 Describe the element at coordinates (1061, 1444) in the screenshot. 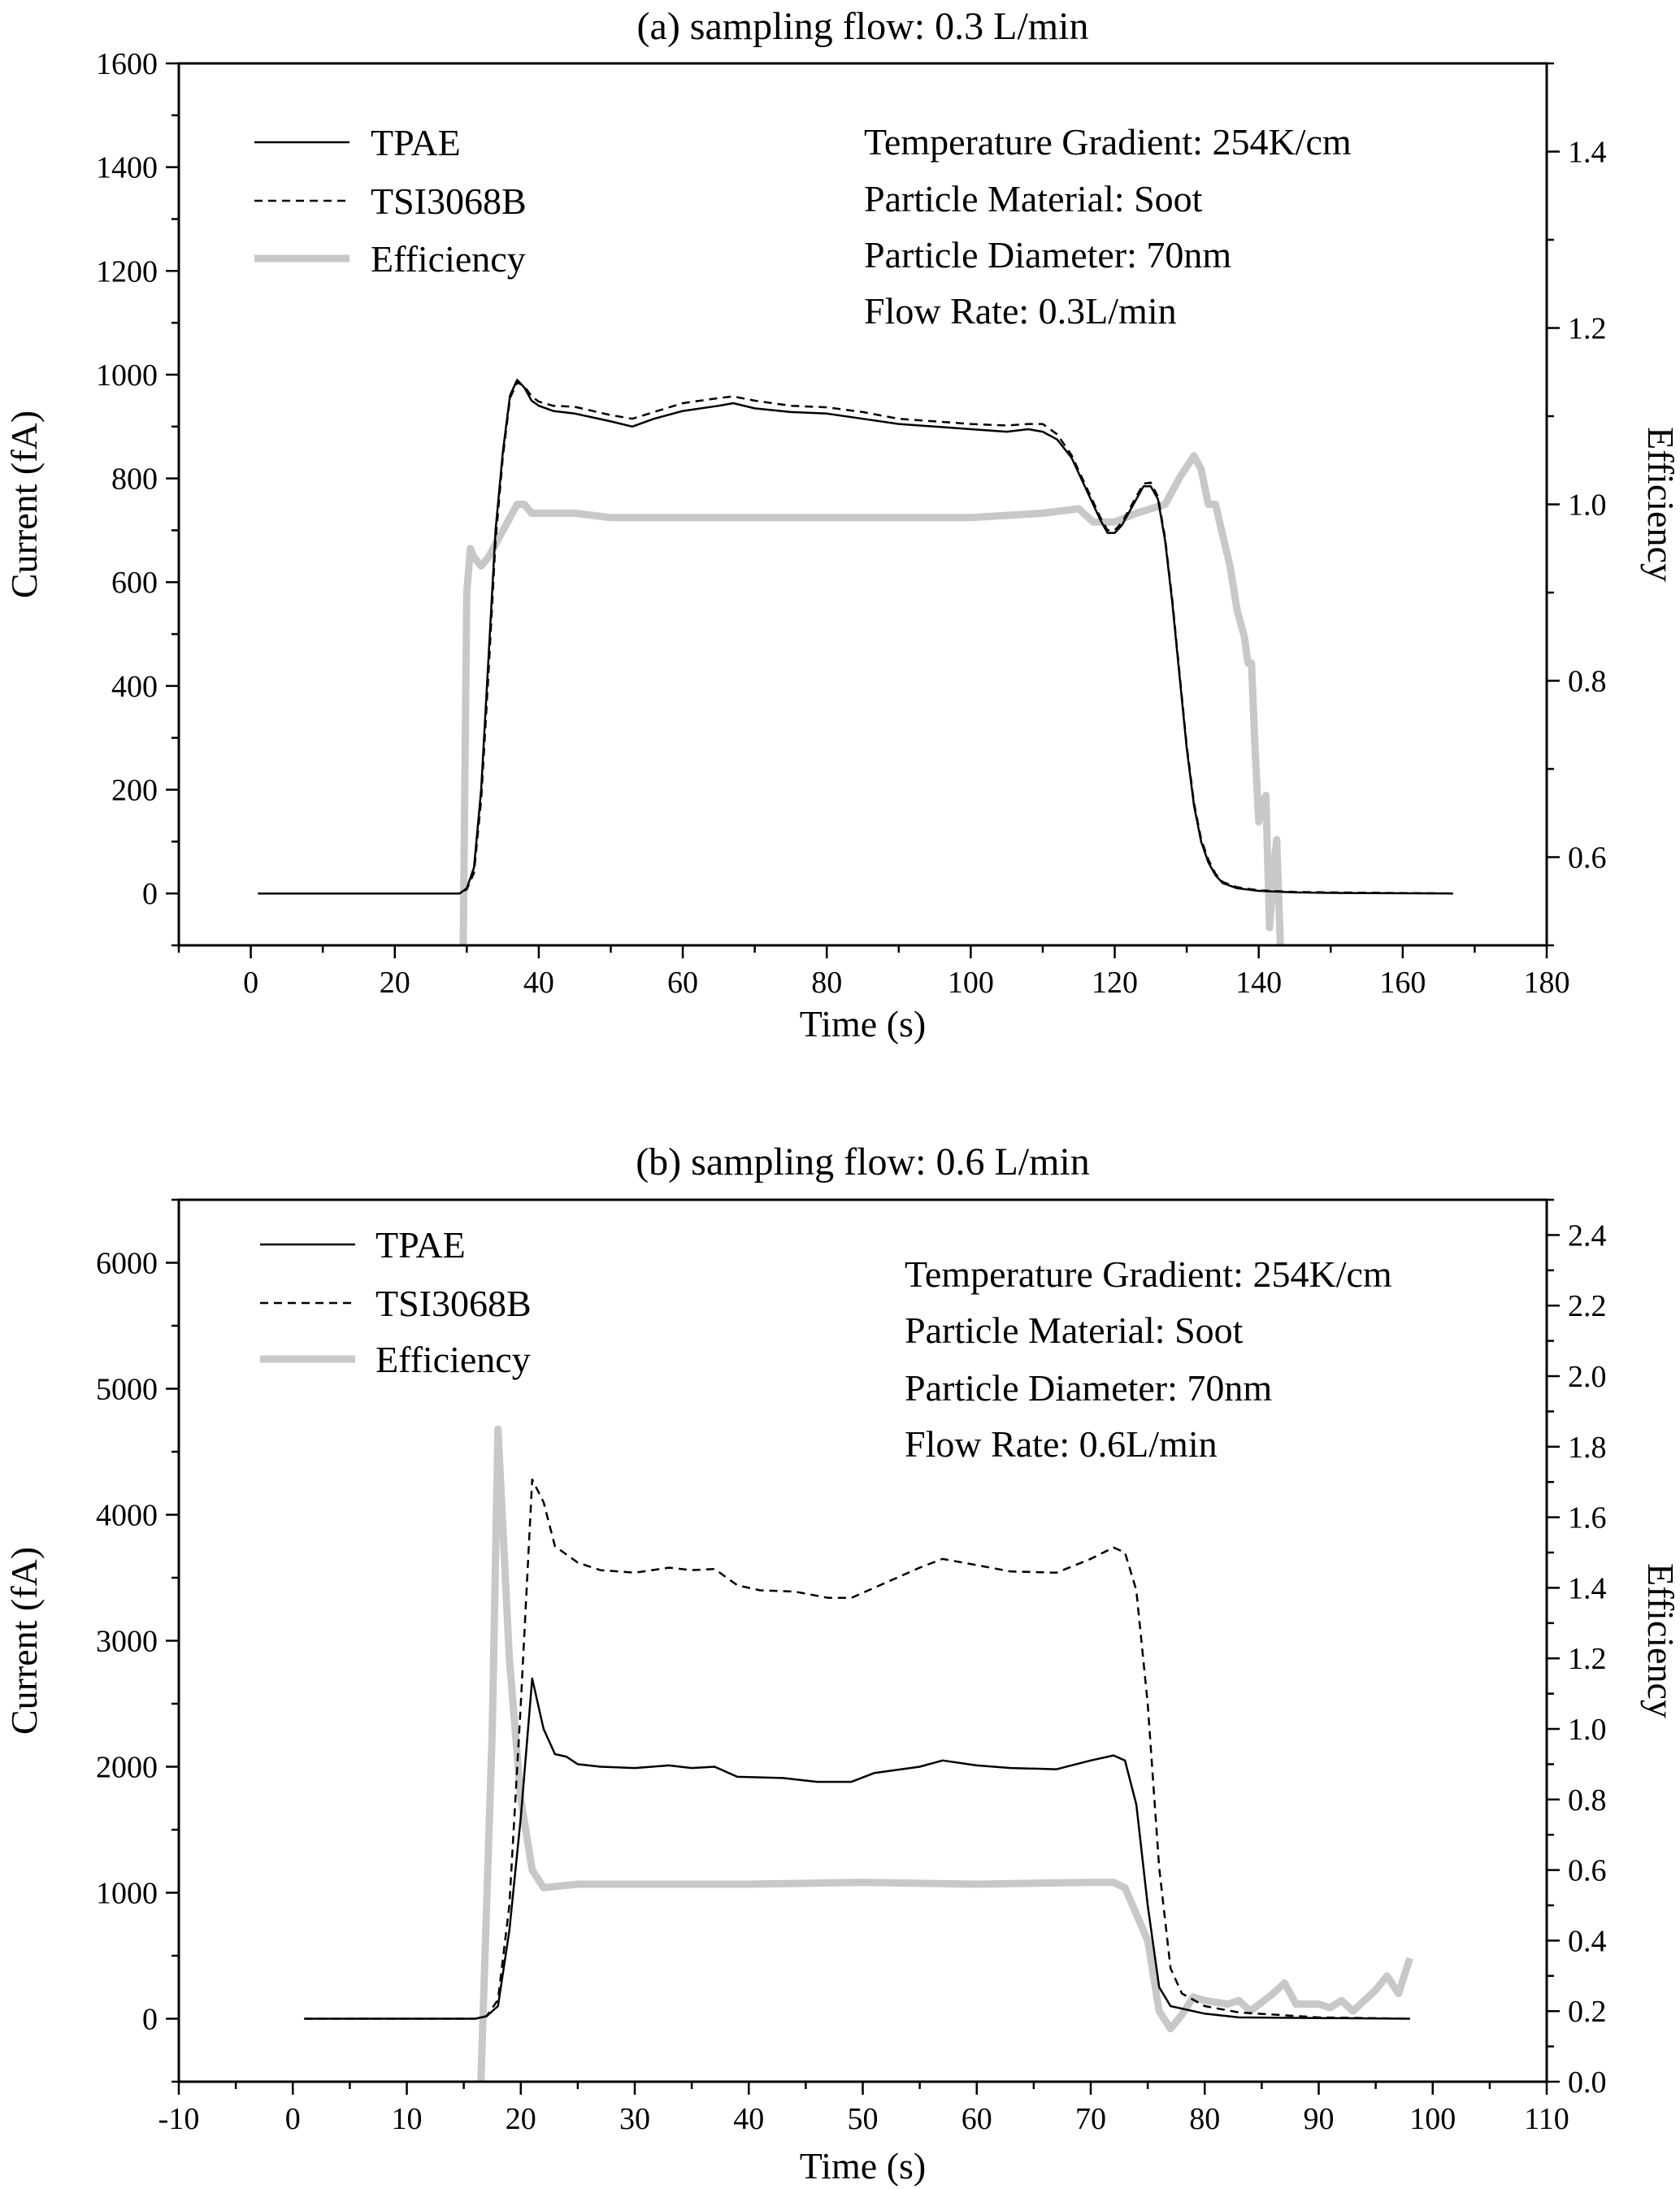

I see `annotation-text: Flow Rate: 0.6L/min` at that location.